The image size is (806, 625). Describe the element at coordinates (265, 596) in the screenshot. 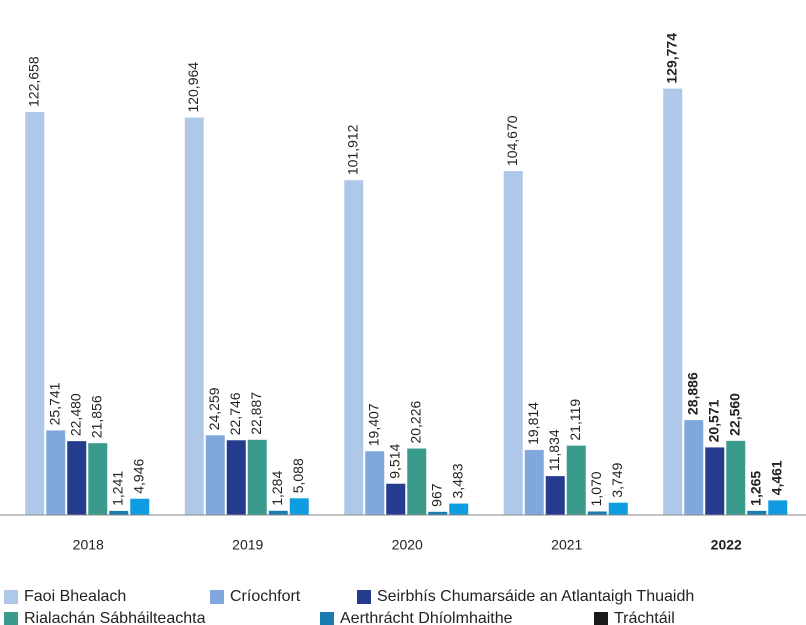

I see `legend-label: Críochfort` at that location.